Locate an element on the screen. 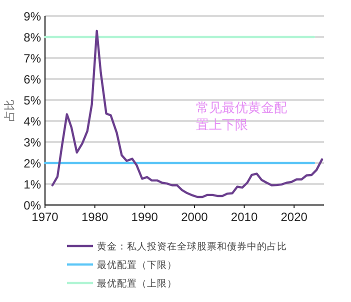  x-tick-label: 1990 is located at coordinates (144, 217).